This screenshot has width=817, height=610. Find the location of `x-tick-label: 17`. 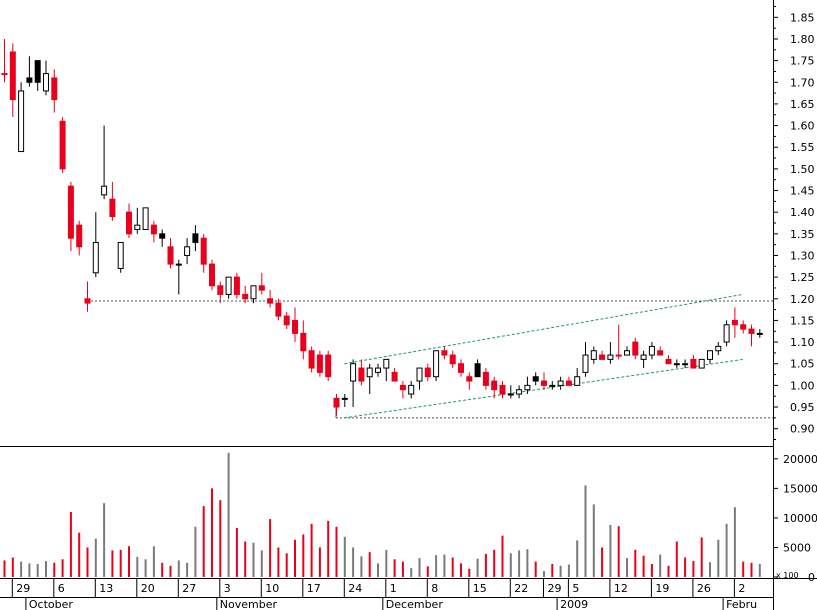

x-tick-label: 17 is located at coordinates (314, 588).